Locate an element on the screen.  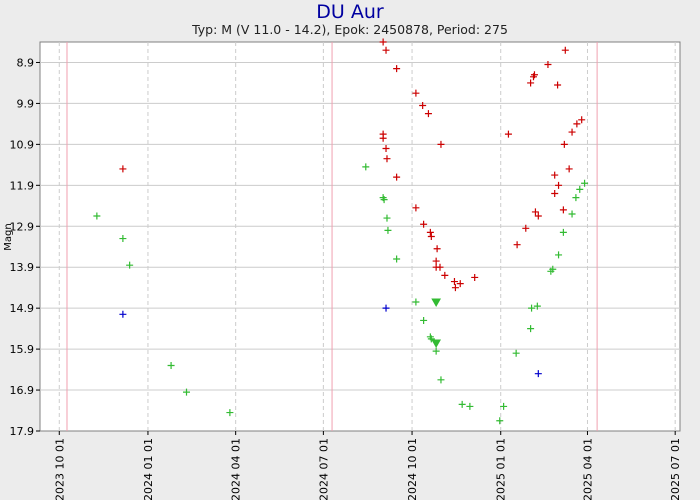
y-tick-label: 11.9 is located at coordinates (22, 185).